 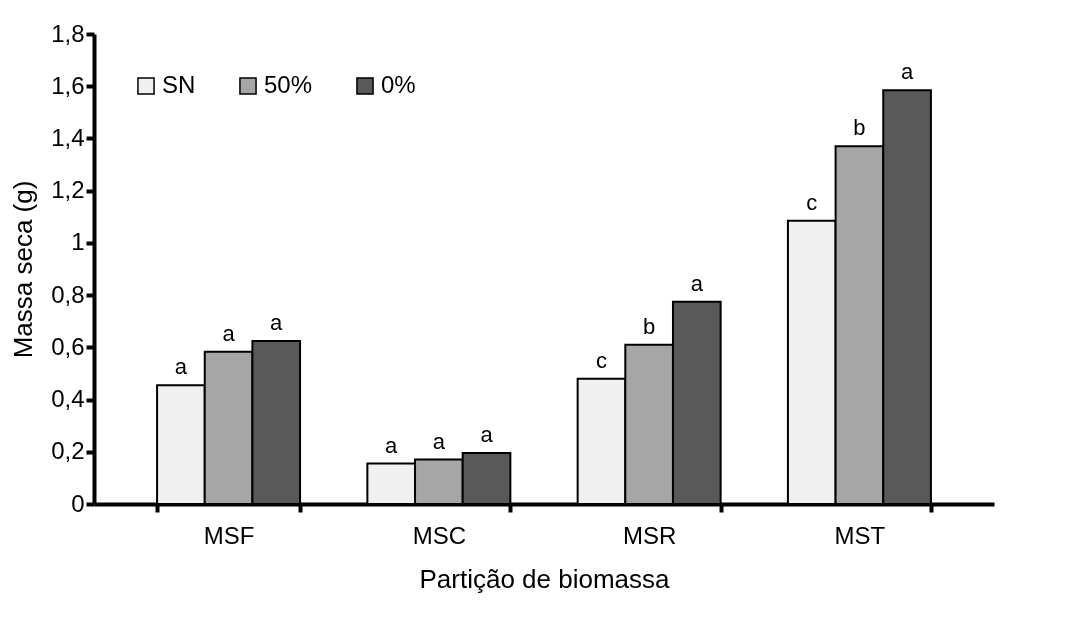 I want to click on legend-label: SN, so click(x=179, y=84).